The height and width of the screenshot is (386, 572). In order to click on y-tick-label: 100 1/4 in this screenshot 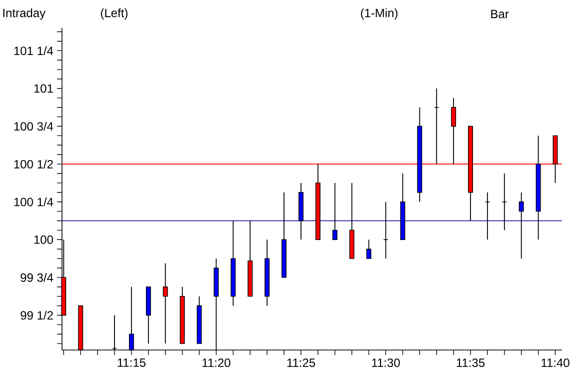, I will do `click(34, 201)`.